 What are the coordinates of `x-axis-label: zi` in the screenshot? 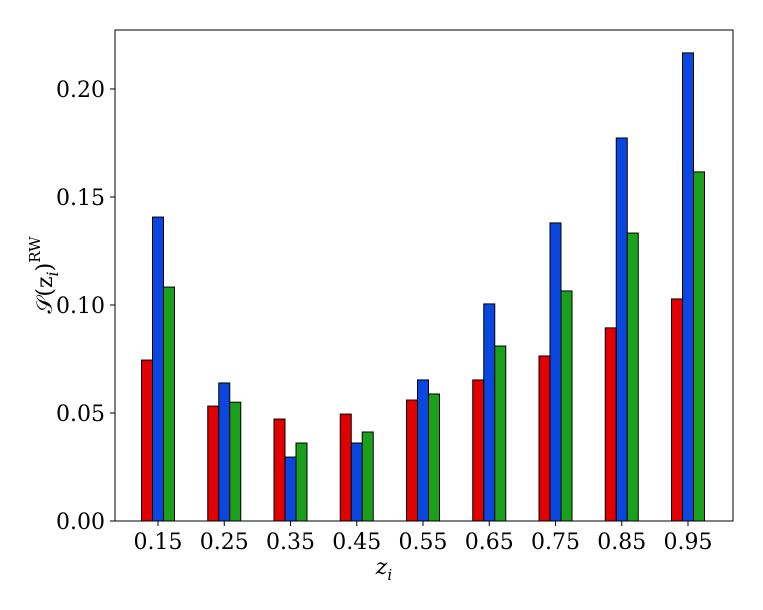 It's located at (384, 569).